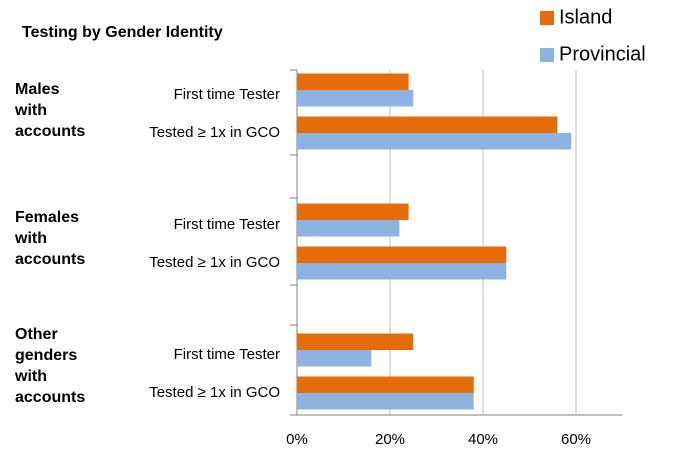 The image size is (675, 452). What do you see at coordinates (585, 17) in the screenshot?
I see `legend-label: Island` at bounding box center [585, 17].